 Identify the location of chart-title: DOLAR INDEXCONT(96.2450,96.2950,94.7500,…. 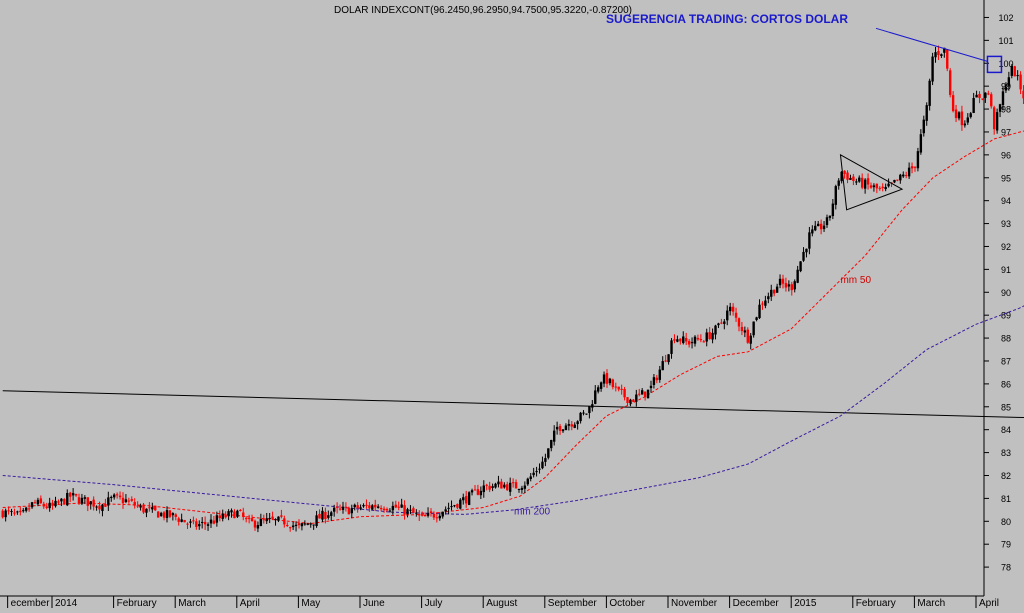
(483, 10).